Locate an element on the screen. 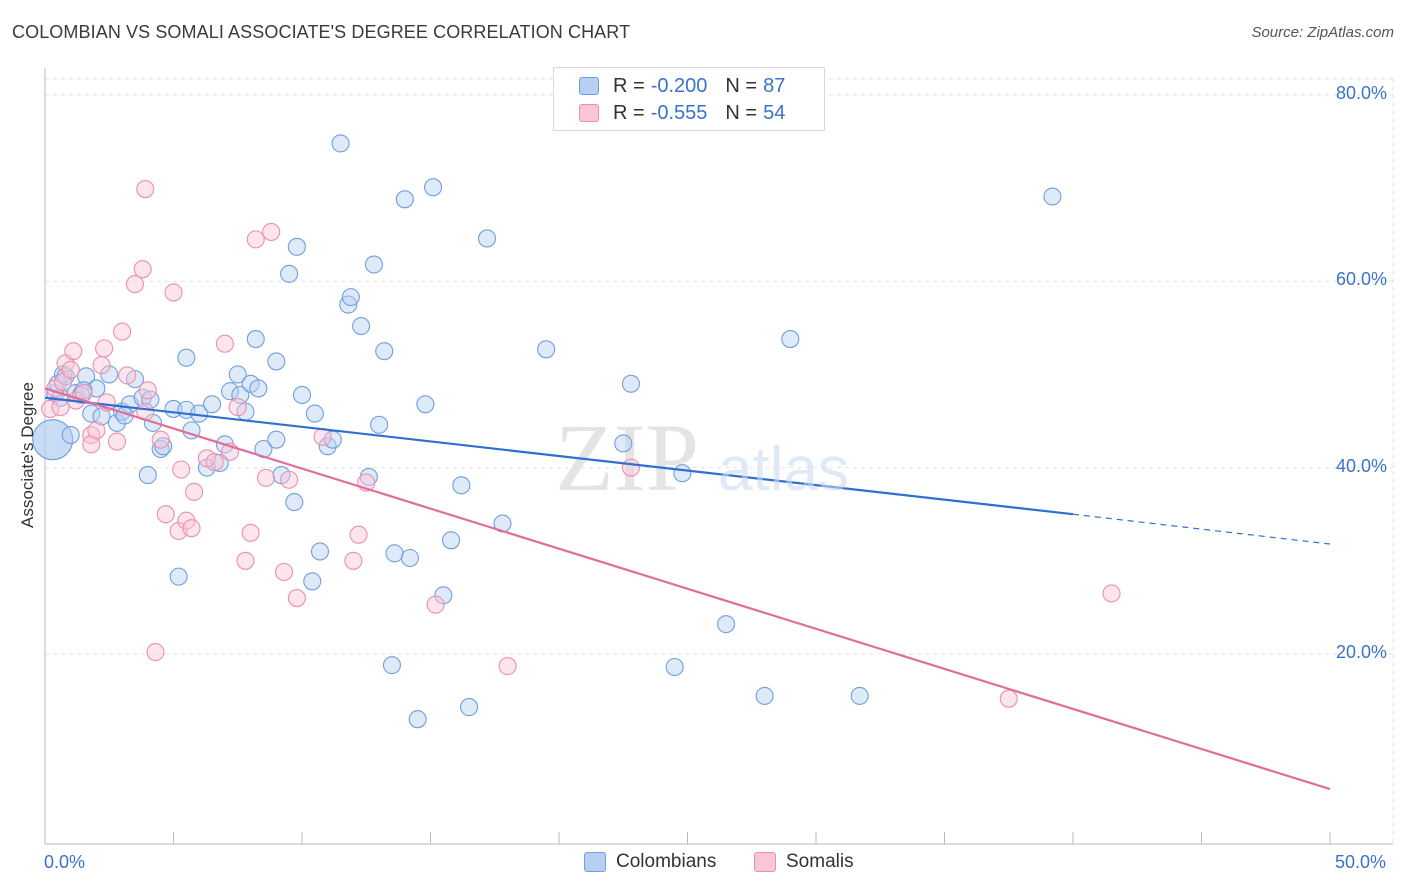 The width and height of the screenshot is (1406, 892). legend-label-somalis: Somalis is located at coordinates (820, 861).